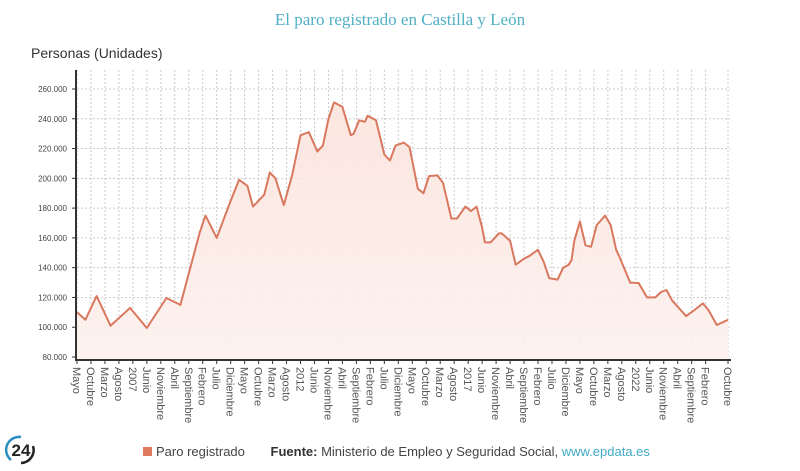 This screenshot has height=471, width=800. Describe the element at coordinates (147, 451) in the screenshot. I see `legend-swatch` at that location.